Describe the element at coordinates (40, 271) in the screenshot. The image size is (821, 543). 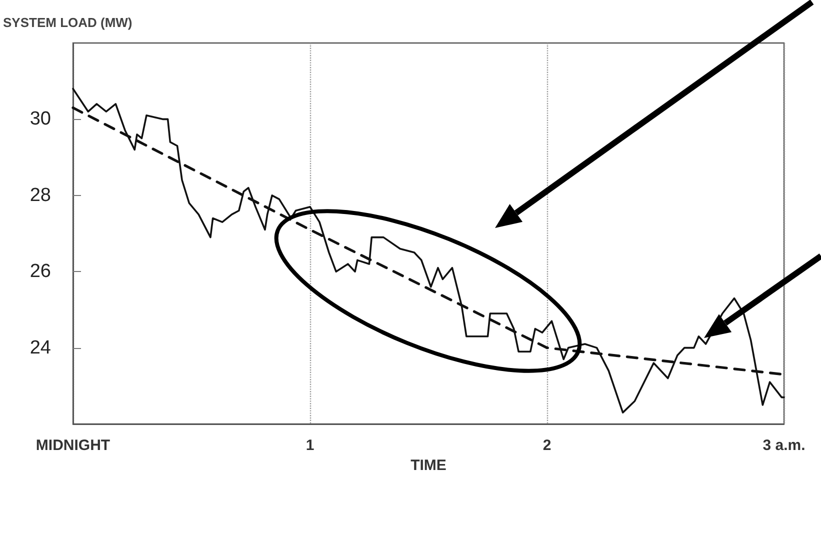
I see `y-tick-label: 26` at that location.